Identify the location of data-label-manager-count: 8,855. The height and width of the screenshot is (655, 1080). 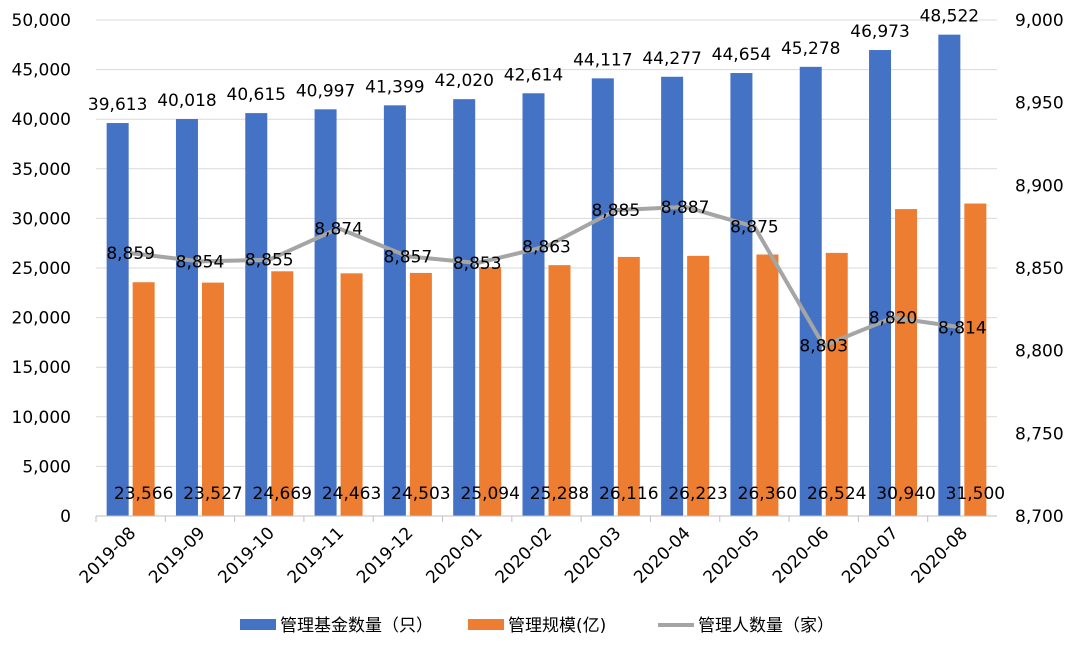
(269, 261).